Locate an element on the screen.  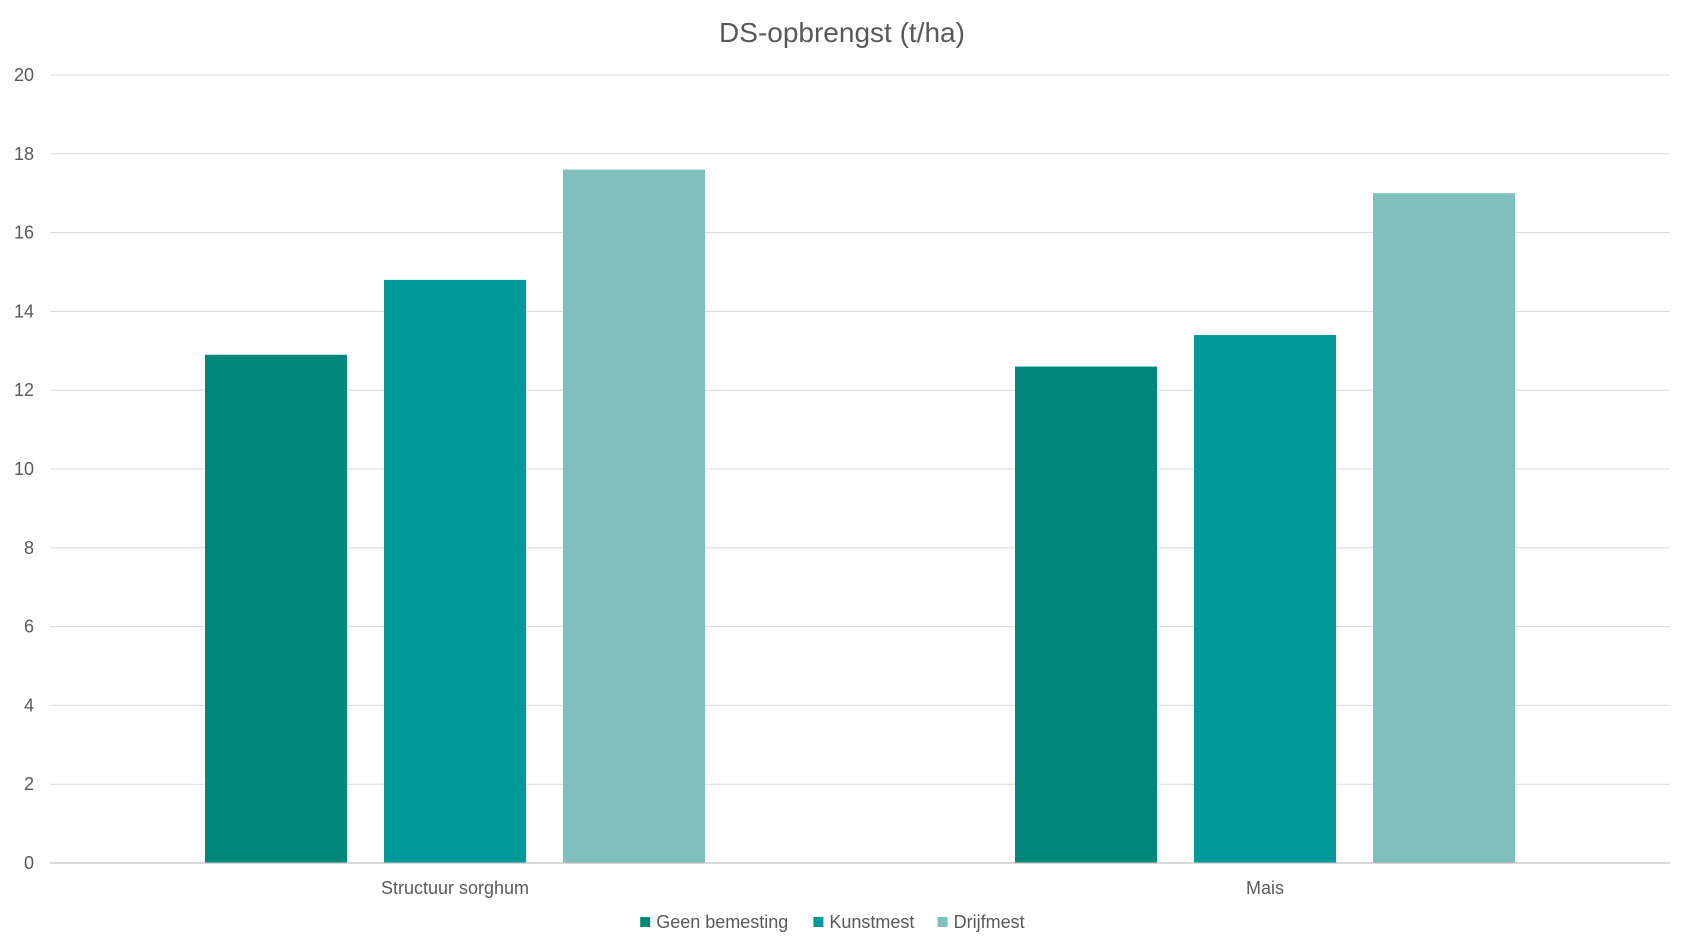
chart-title: DS-opbrengst (t/ha) is located at coordinates (842, 32).